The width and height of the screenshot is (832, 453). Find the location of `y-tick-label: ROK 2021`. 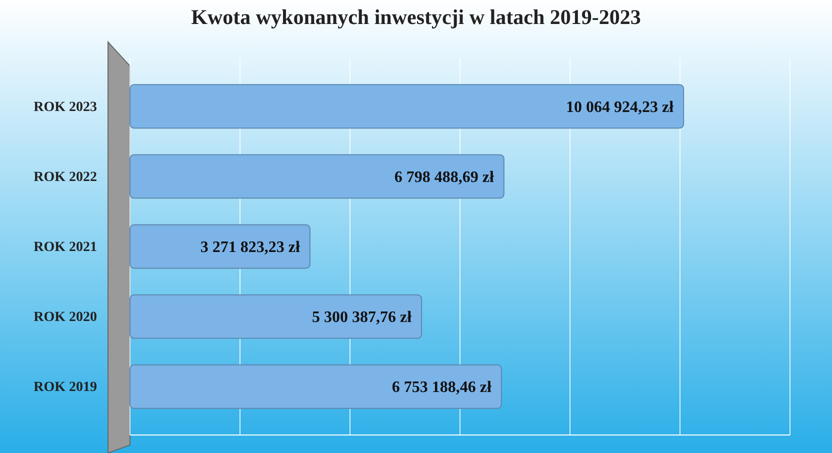

y-tick-label: ROK 2021 is located at coordinates (65, 247).